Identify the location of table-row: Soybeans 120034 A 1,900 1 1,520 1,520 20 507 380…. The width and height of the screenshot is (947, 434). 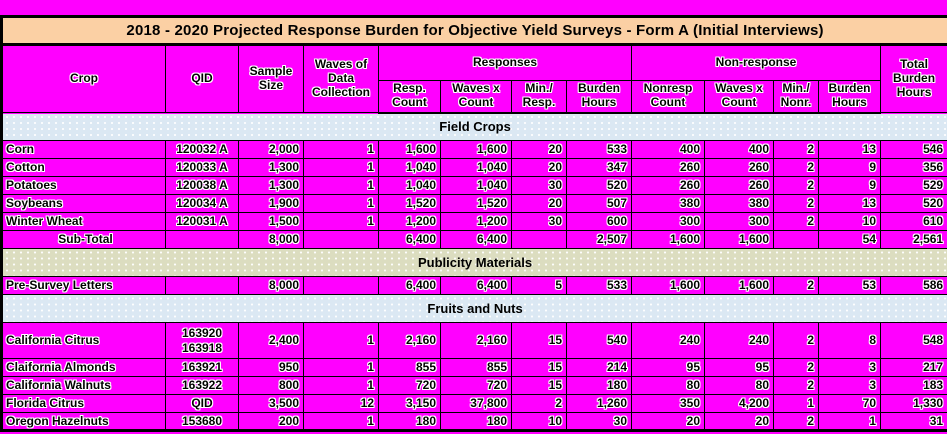
(474, 203).